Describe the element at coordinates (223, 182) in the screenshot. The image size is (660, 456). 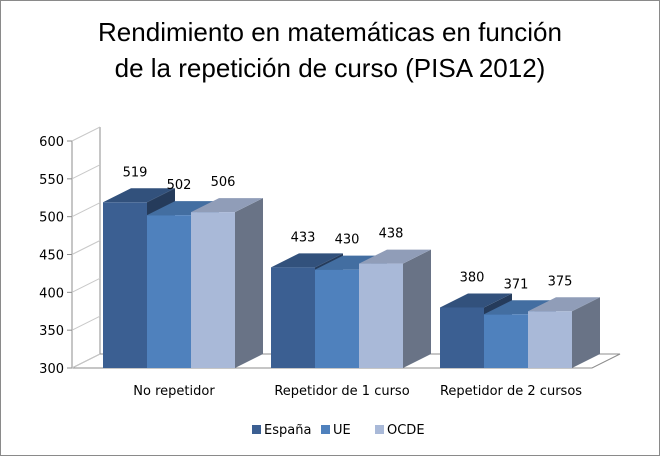
I see `data-label: 506` at that location.